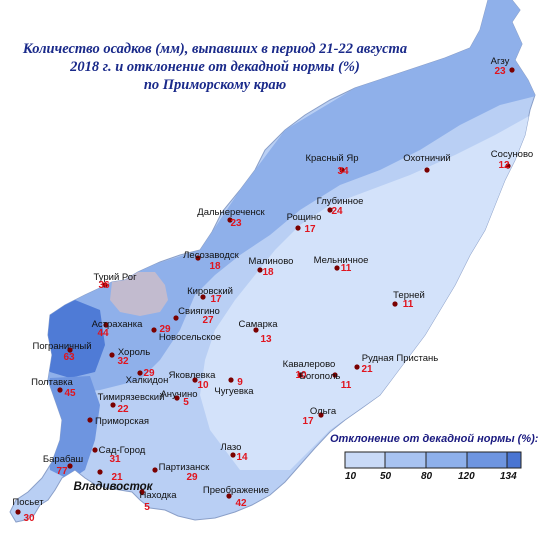 This screenshot has width=547, height=546. What do you see at coordinates (259, 324) in the screenshot?
I see `station-name: Самарка` at bounding box center [259, 324].